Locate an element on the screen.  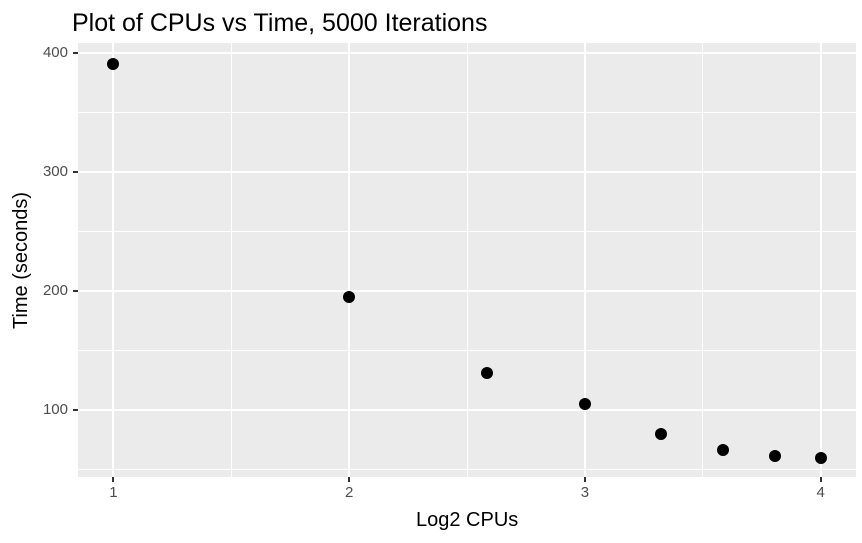
y-axis-title: Time (seconds) is located at coordinates (20, 260).